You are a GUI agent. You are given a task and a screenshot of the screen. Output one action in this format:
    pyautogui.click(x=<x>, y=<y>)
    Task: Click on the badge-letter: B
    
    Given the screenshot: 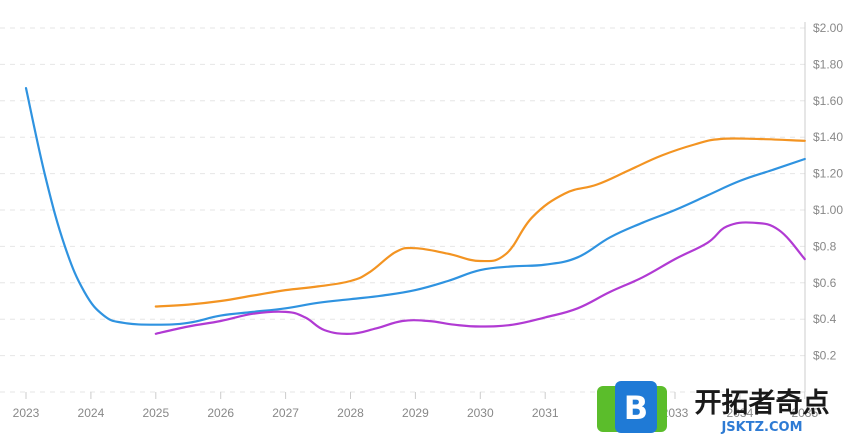 What is the action you would take?
    pyautogui.click(x=636, y=408)
    